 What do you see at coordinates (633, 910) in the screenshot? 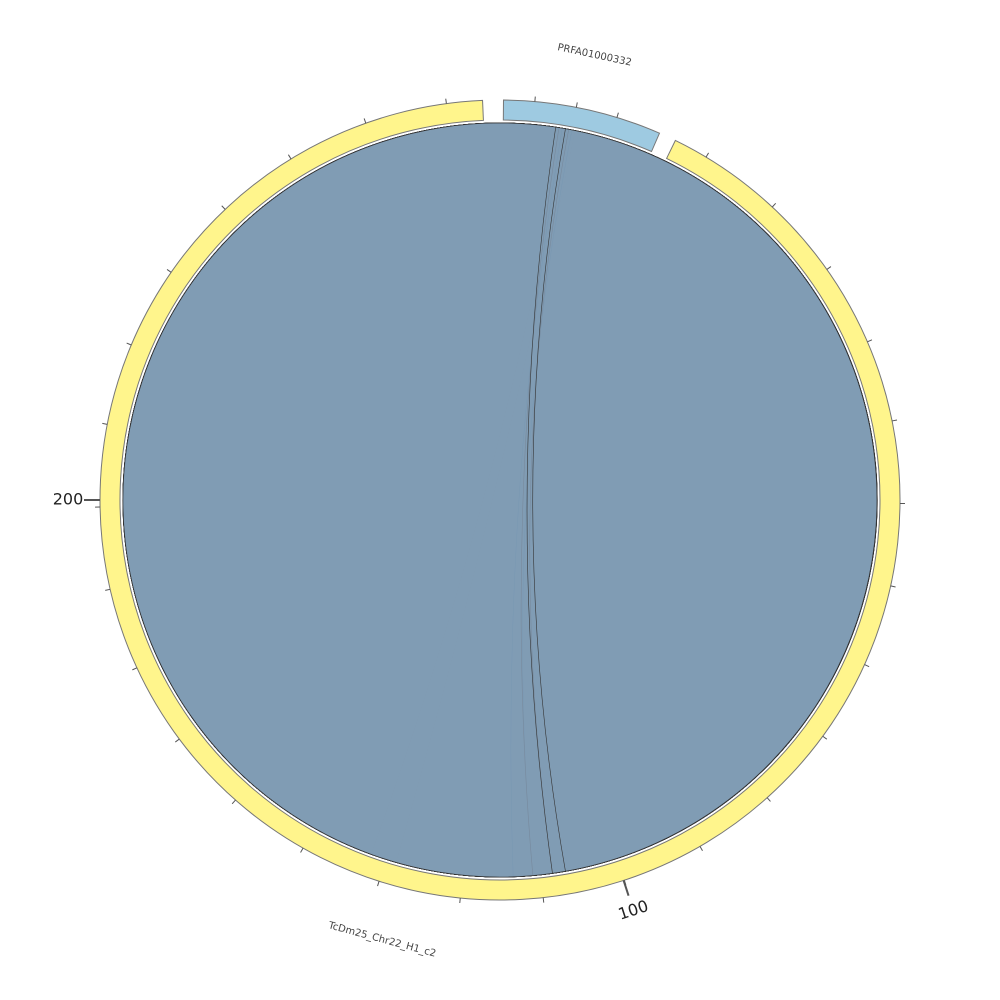
I see `tick-label-100: 100` at bounding box center [633, 910].